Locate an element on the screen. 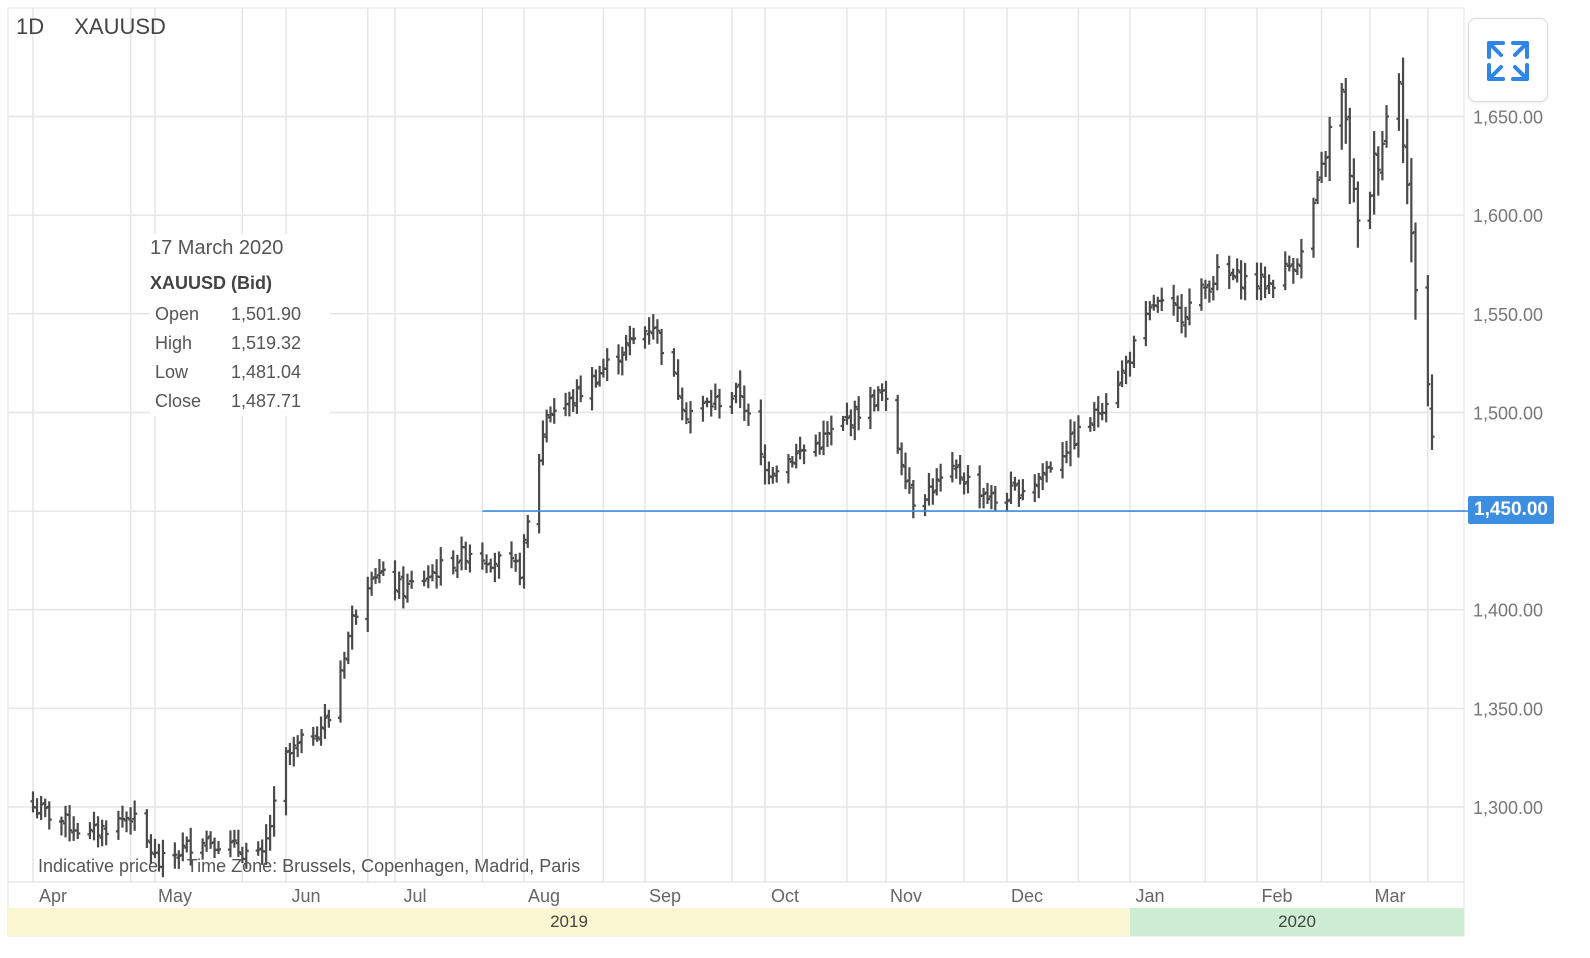 The width and height of the screenshot is (1590, 958). tooltip-series: XAUUSD (Bid) is located at coordinates (211, 283).